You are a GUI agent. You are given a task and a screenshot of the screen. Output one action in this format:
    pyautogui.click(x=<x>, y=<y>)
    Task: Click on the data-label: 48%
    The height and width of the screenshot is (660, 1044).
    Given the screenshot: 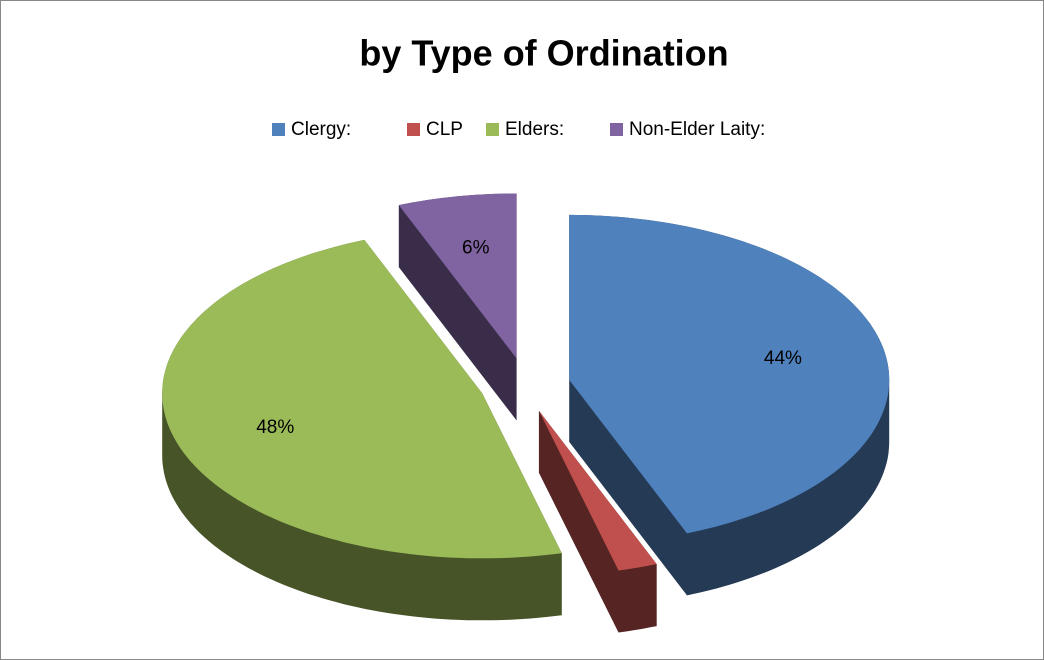 What is the action you would take?
    pyautogui.click(x=275, y=427)
    